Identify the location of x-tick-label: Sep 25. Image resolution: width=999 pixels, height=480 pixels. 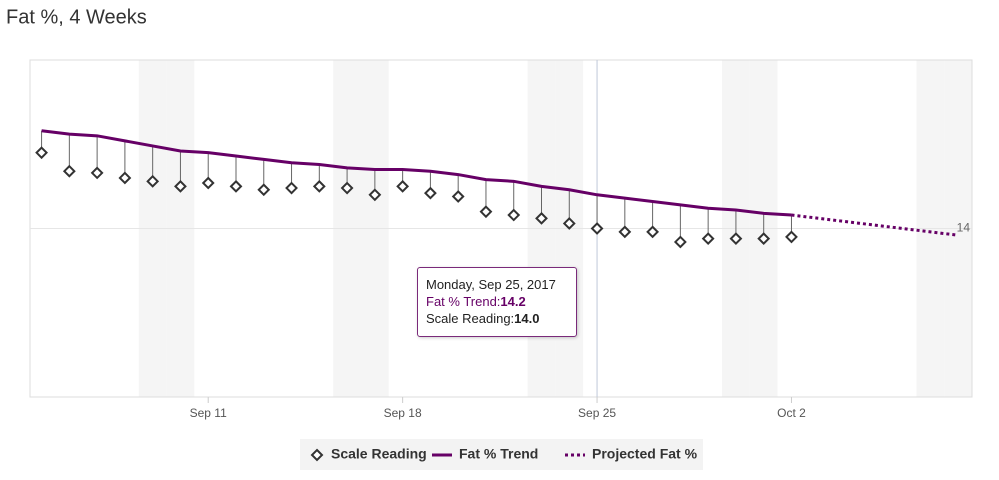
(597, 413).